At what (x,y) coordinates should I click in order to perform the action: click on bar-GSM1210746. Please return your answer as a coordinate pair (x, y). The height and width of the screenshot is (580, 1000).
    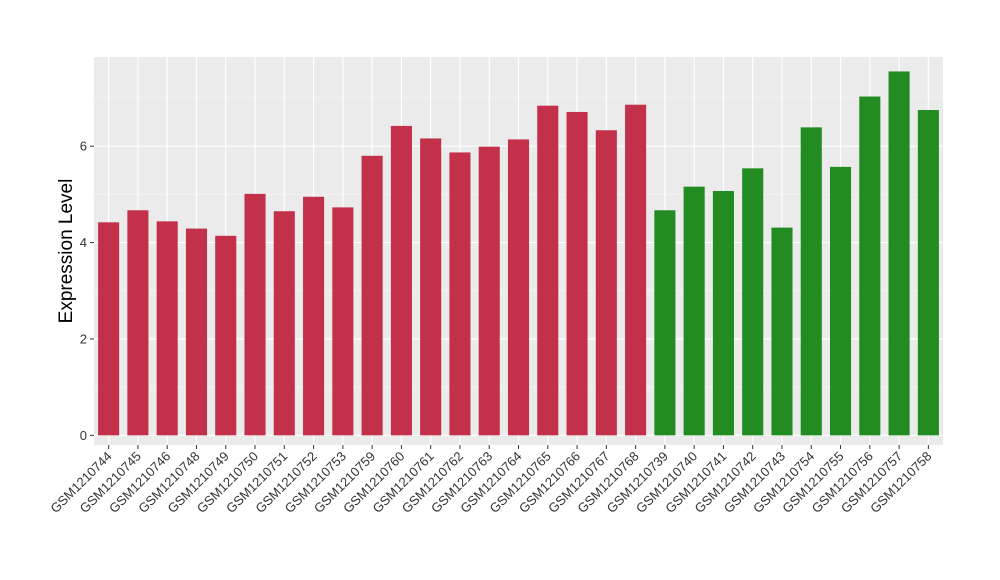
    Looking at the image, I should click on (167, 328).